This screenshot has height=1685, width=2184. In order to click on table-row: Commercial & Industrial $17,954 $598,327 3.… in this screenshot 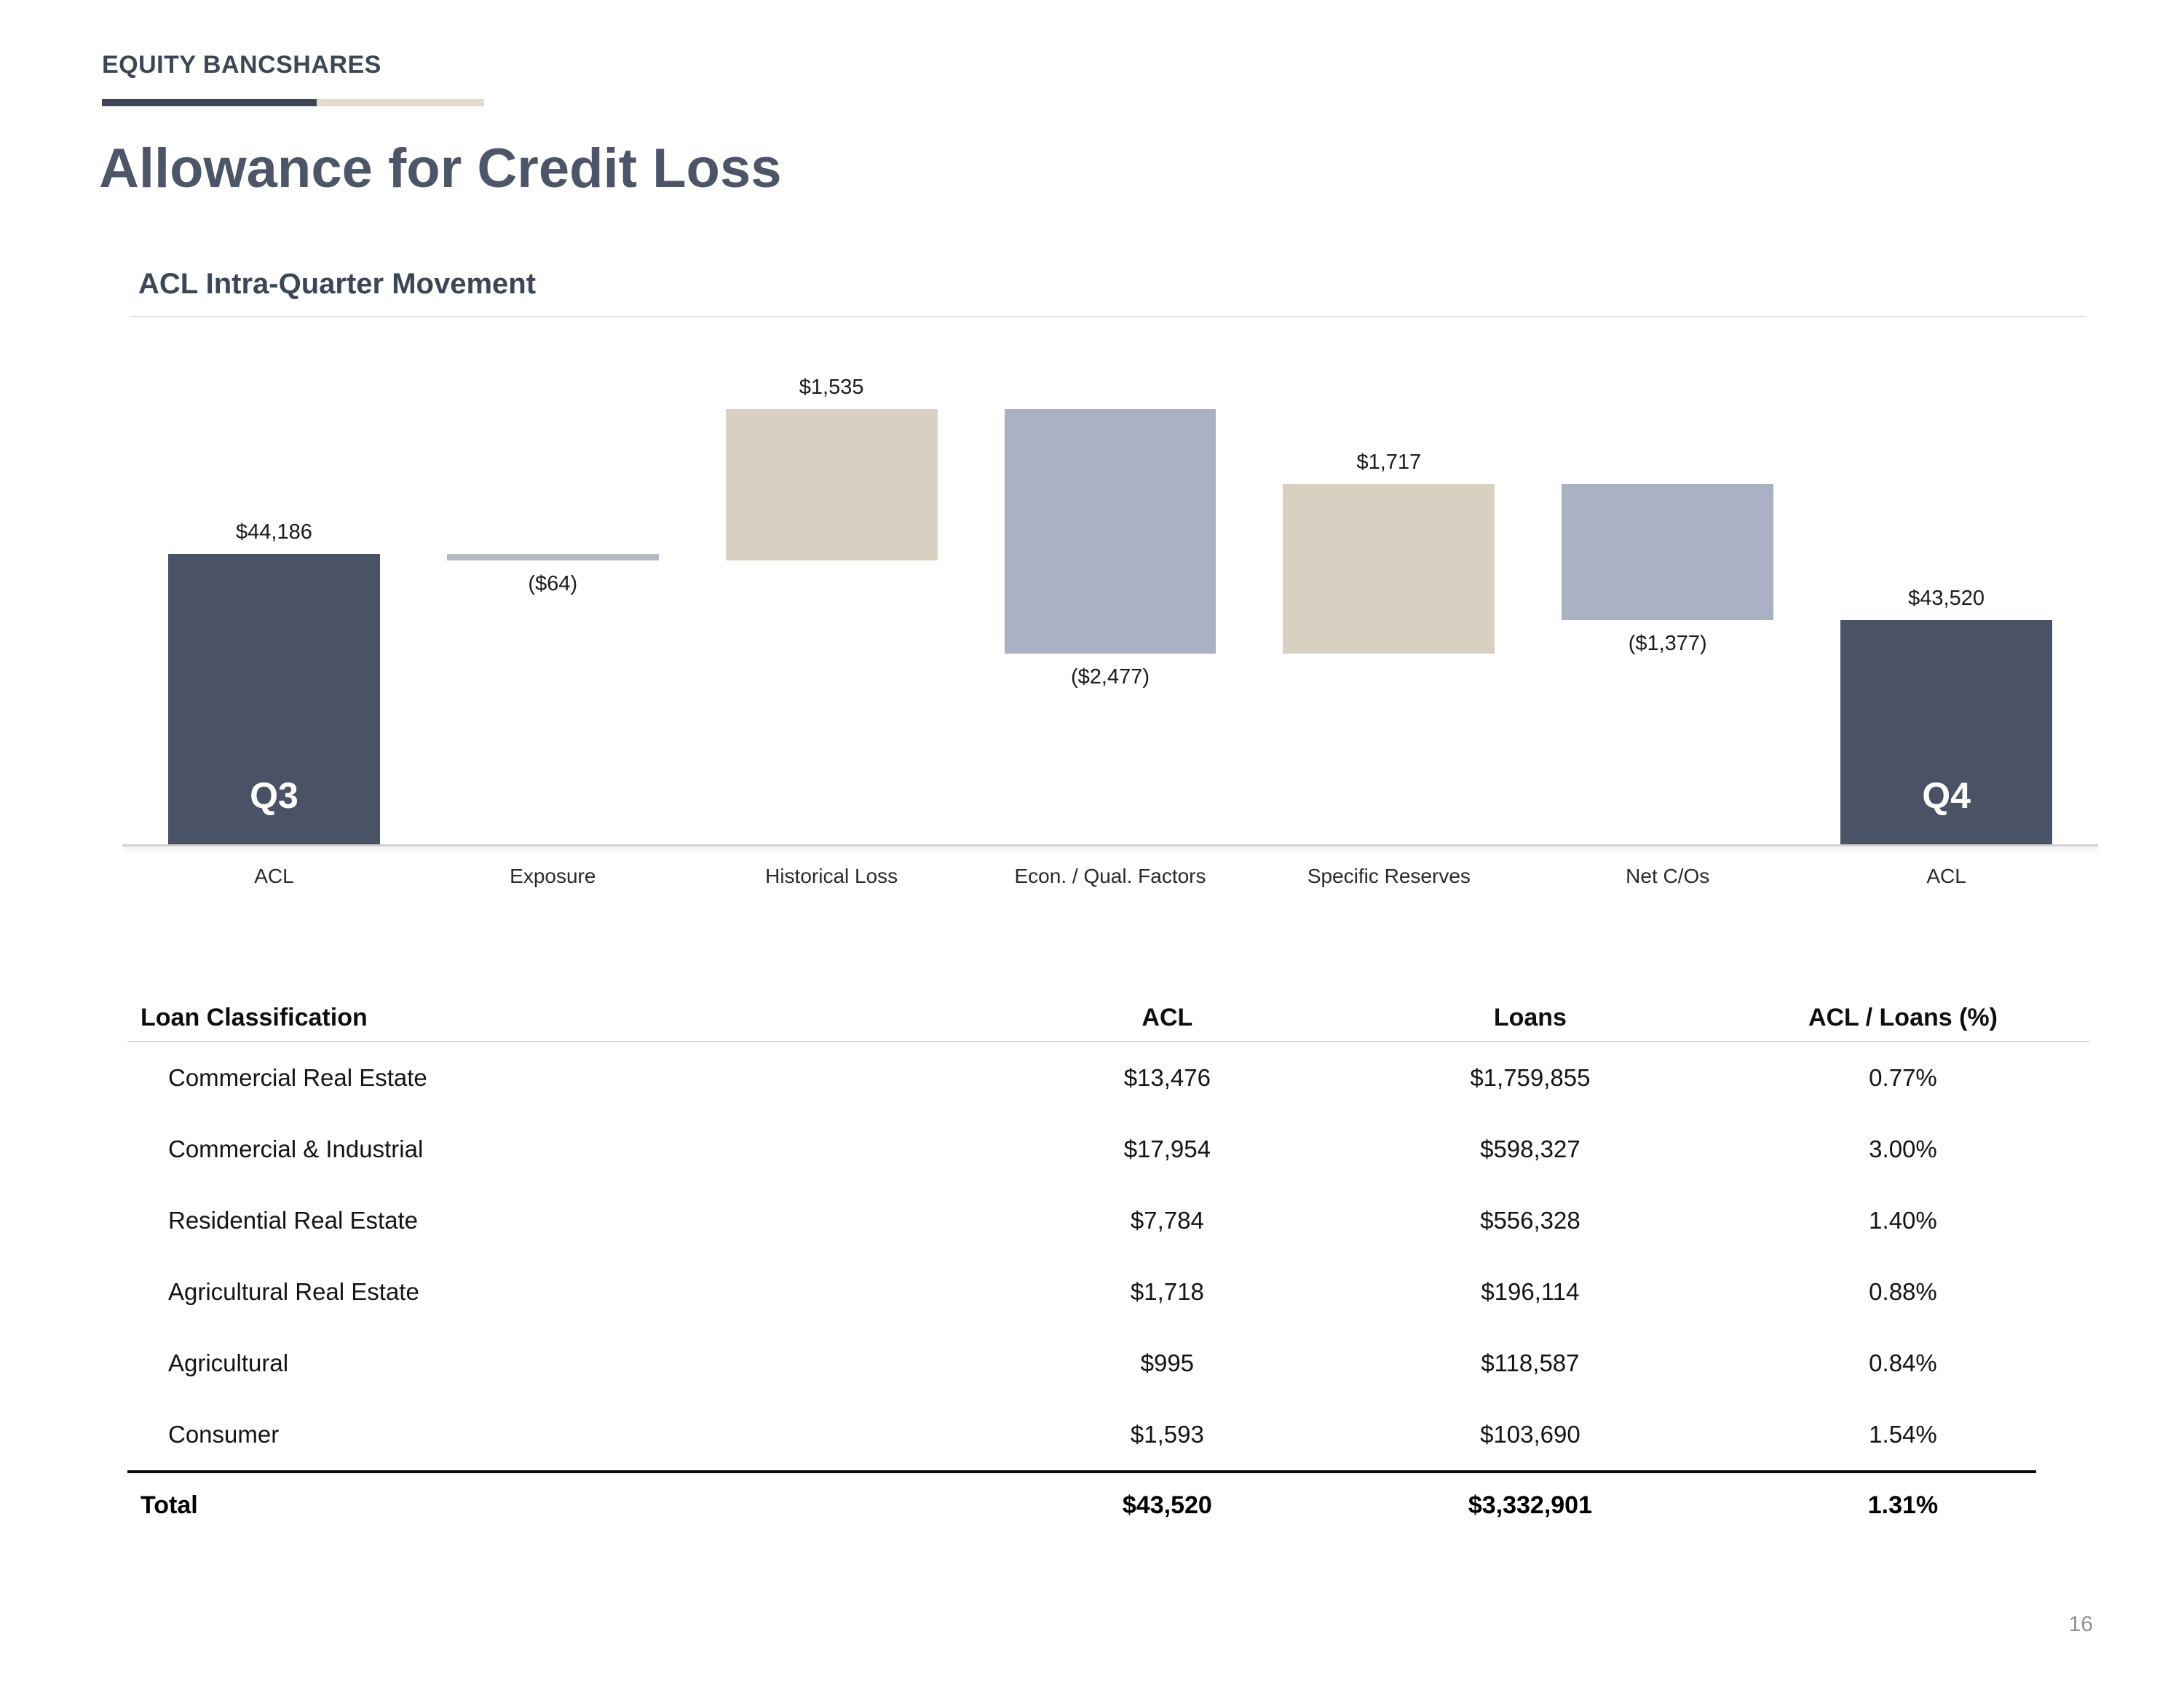, I will do `click(1108, 1149)`.